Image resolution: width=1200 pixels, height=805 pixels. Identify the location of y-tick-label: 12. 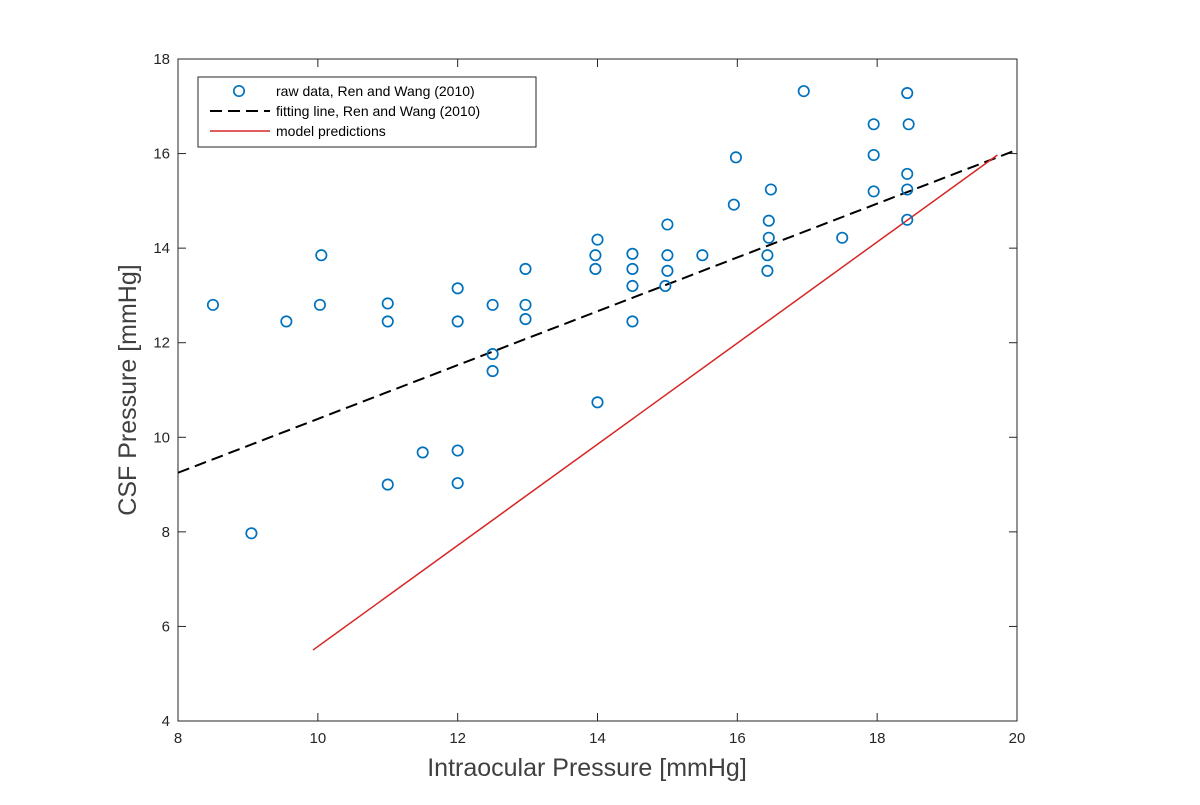
(161, 343).